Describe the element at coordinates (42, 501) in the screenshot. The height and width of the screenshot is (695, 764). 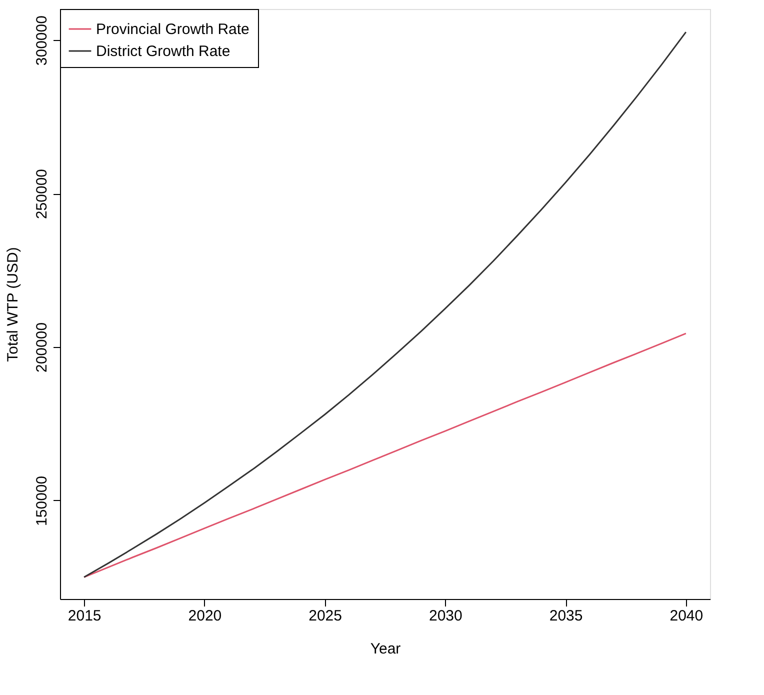
I see `y-tick-label: 150000` at that location.